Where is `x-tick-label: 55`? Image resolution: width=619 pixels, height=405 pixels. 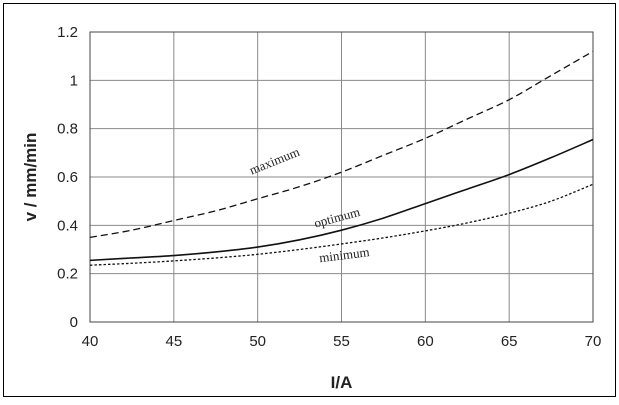
x-tick-label: 55 is located at coordinates (341, 341).